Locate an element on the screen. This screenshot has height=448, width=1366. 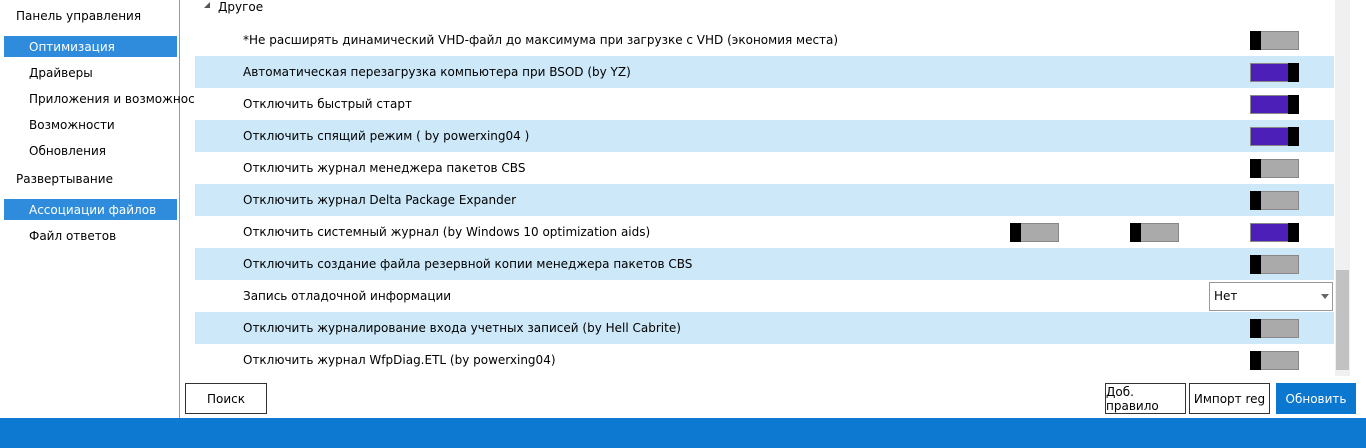
sidebar-item: Обновления is located at coordinates (68, 151).